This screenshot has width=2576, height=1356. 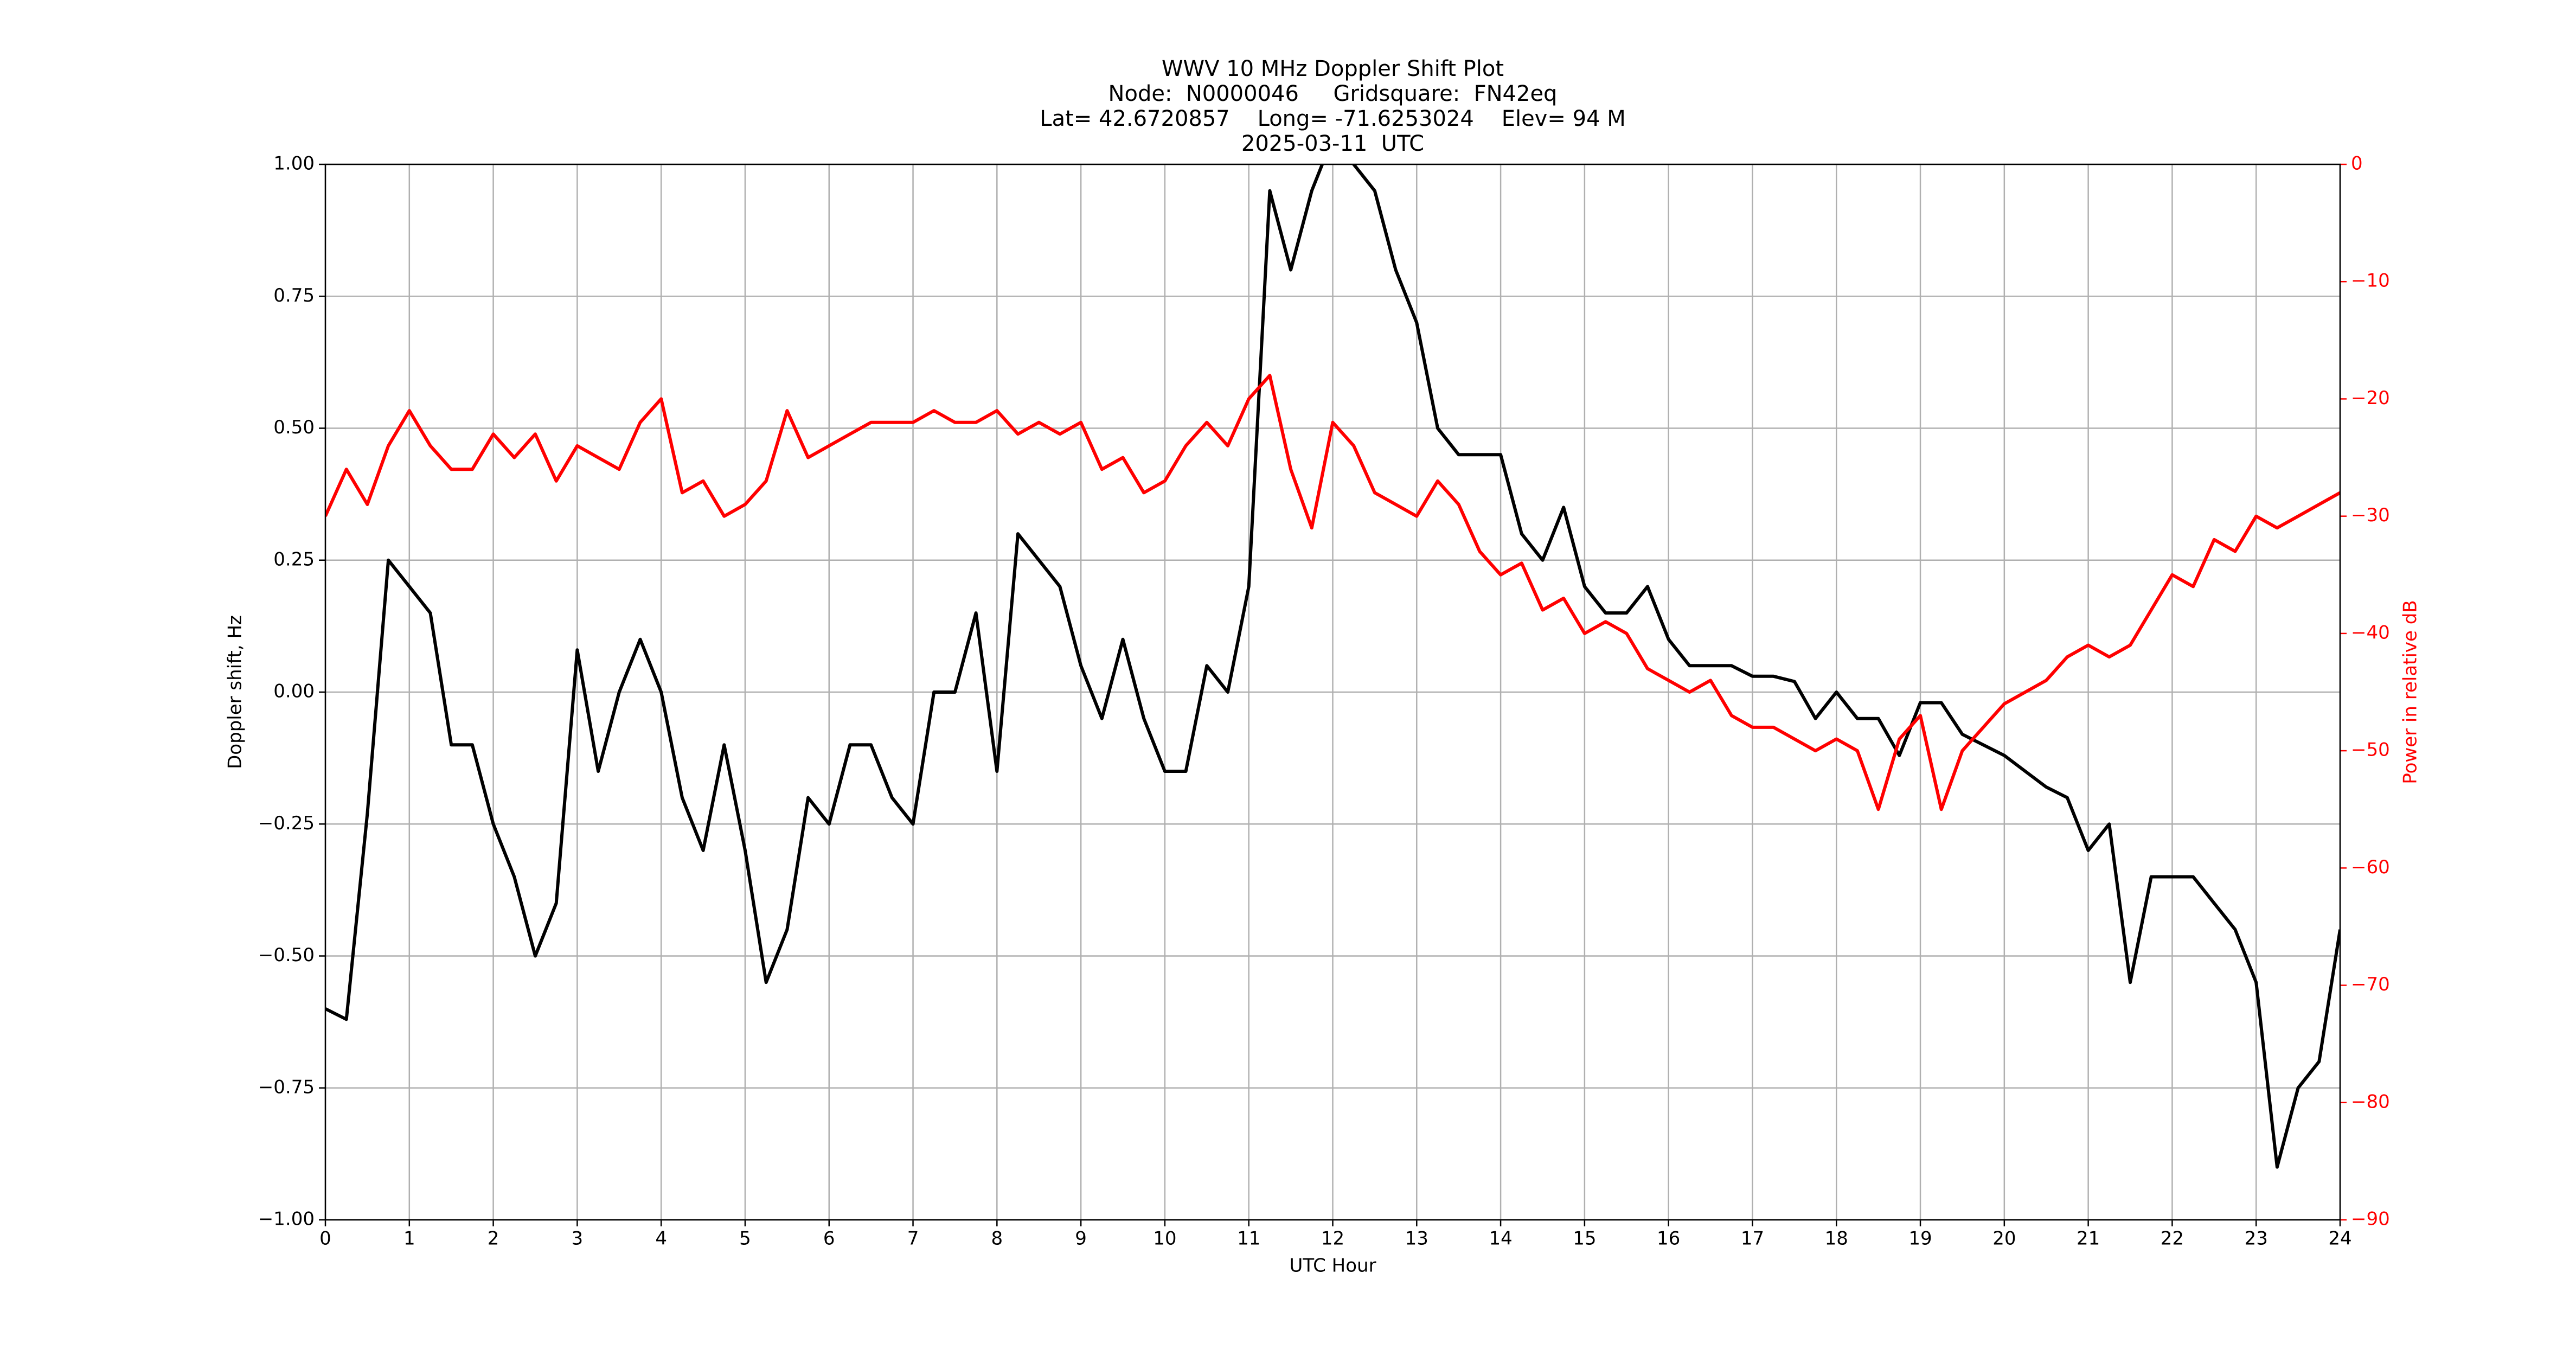 I want to click on x-tick-label: 14, so click(x=1500, y=1239).